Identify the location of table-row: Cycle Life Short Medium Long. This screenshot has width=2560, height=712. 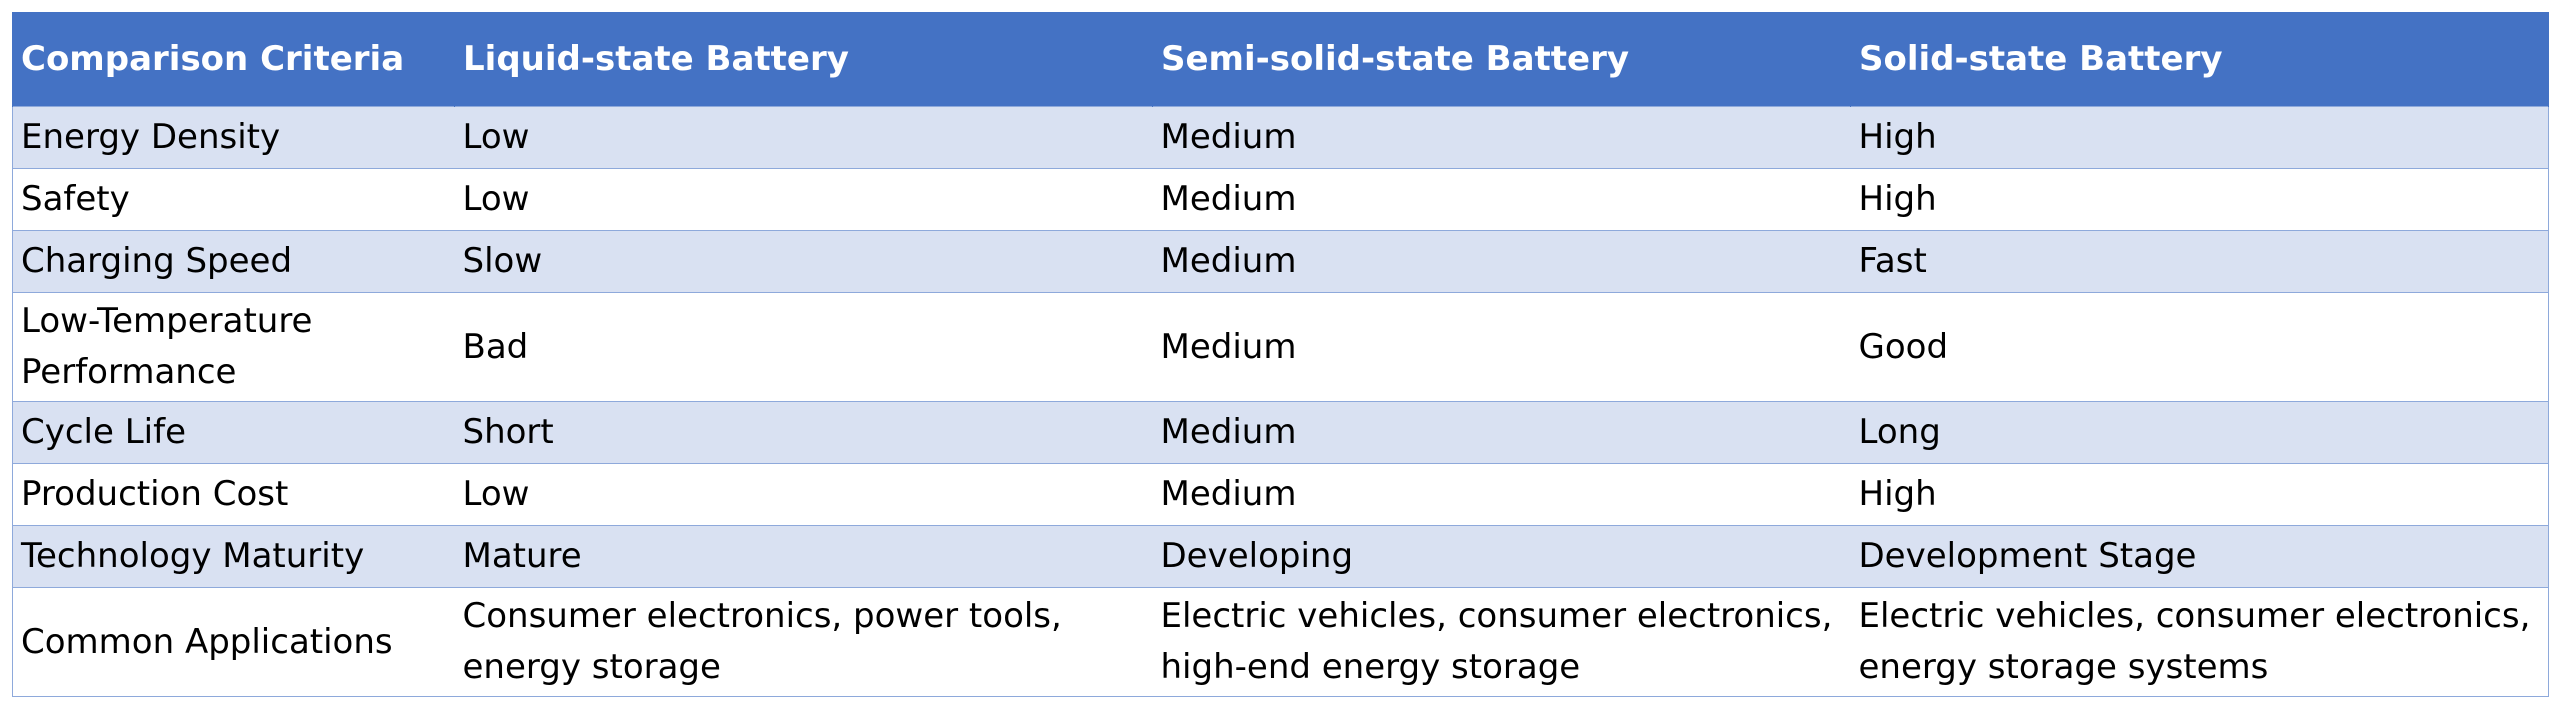
(1280, 432).